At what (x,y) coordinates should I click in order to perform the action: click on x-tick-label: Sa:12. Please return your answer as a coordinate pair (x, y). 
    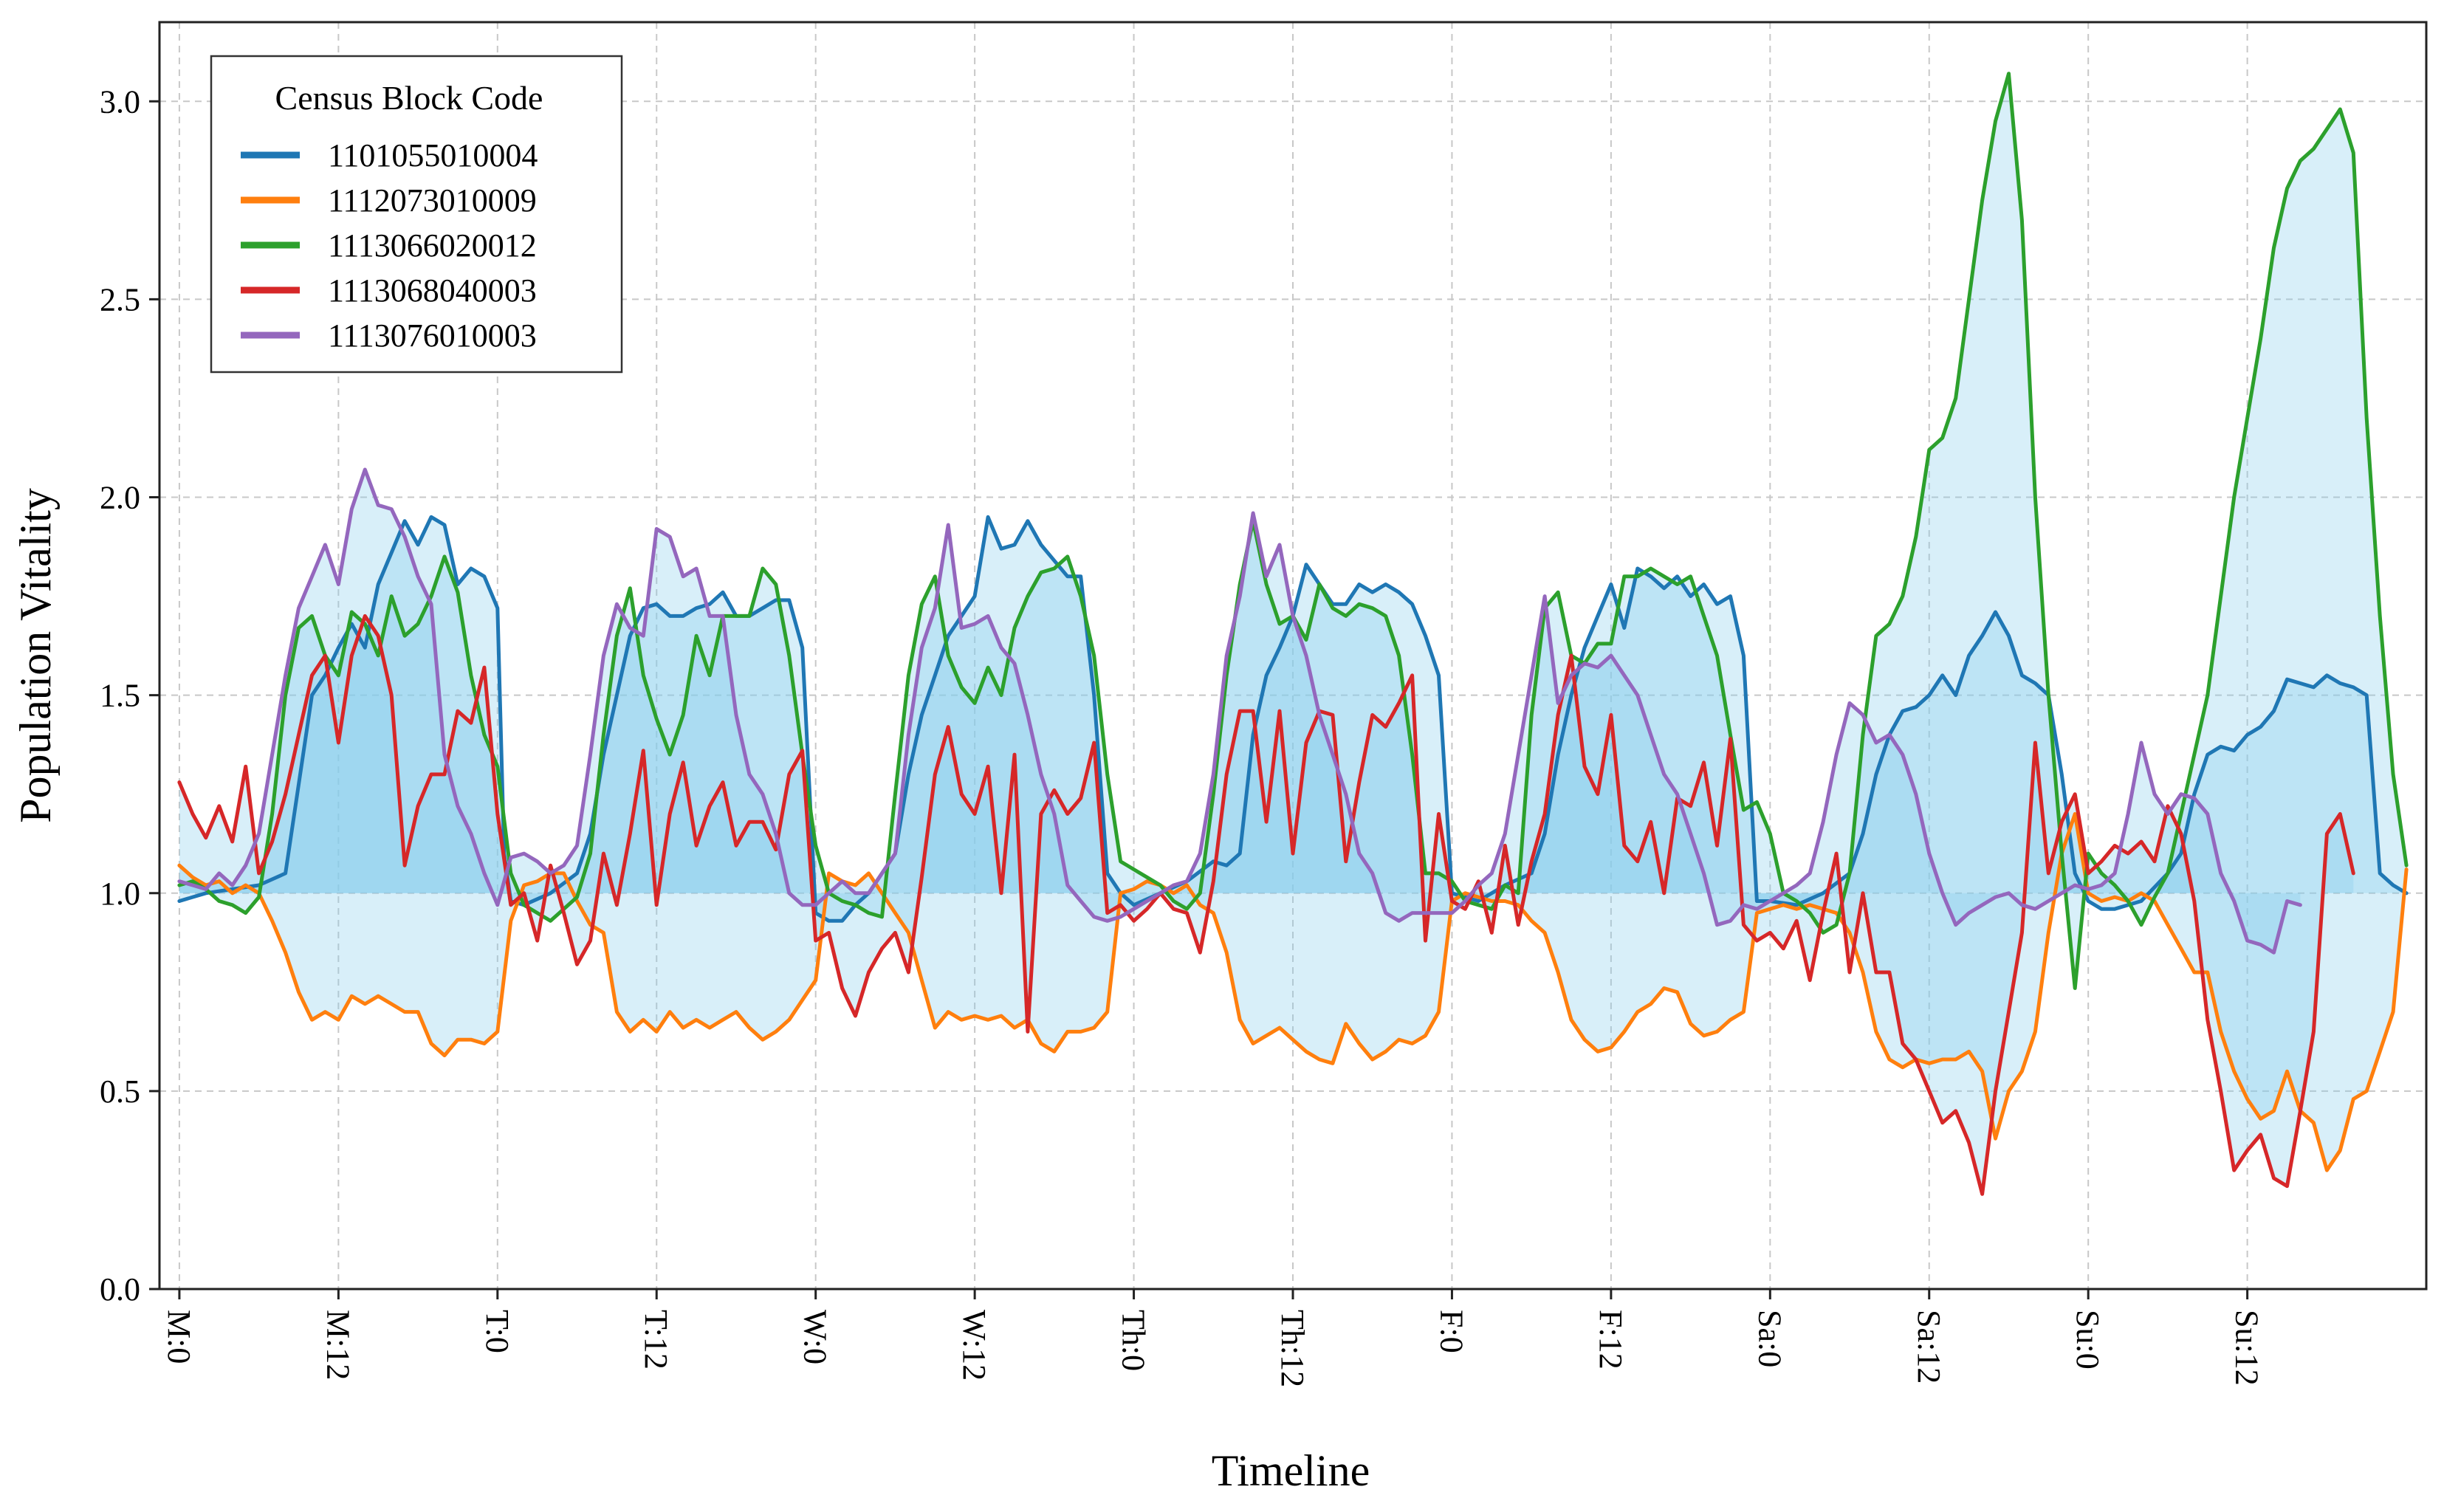
    Looking at the image, I should click on (1929, 1347).